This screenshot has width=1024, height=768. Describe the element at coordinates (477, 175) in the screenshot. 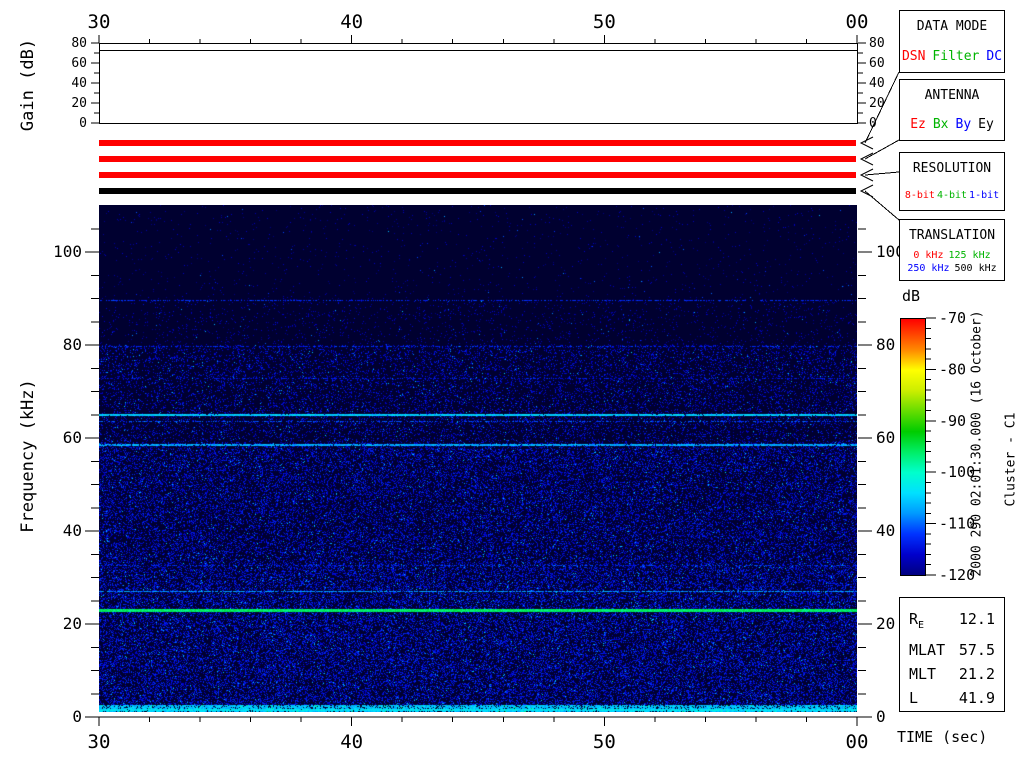

I see `status-bar-resolution` at that location.